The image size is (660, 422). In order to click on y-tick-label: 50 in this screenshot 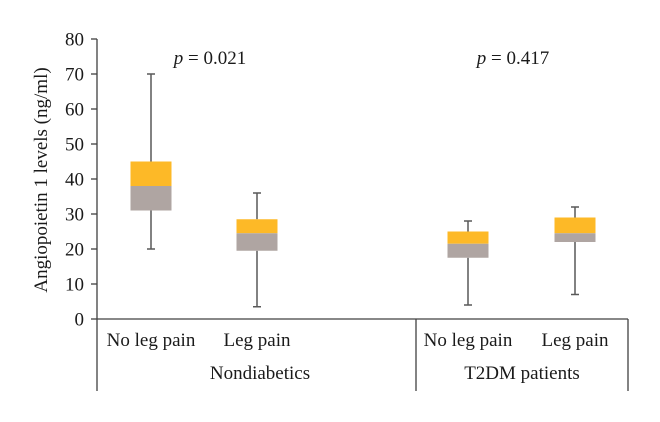, I will do `click(74, 145)`.